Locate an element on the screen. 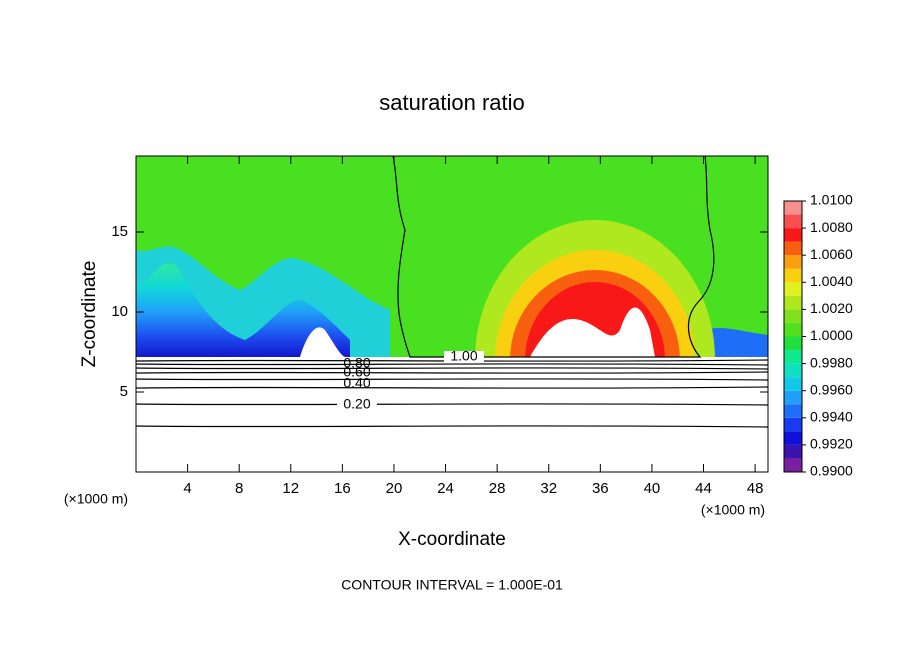  contour-label: 0.60 is located at coordinates (356, 372).